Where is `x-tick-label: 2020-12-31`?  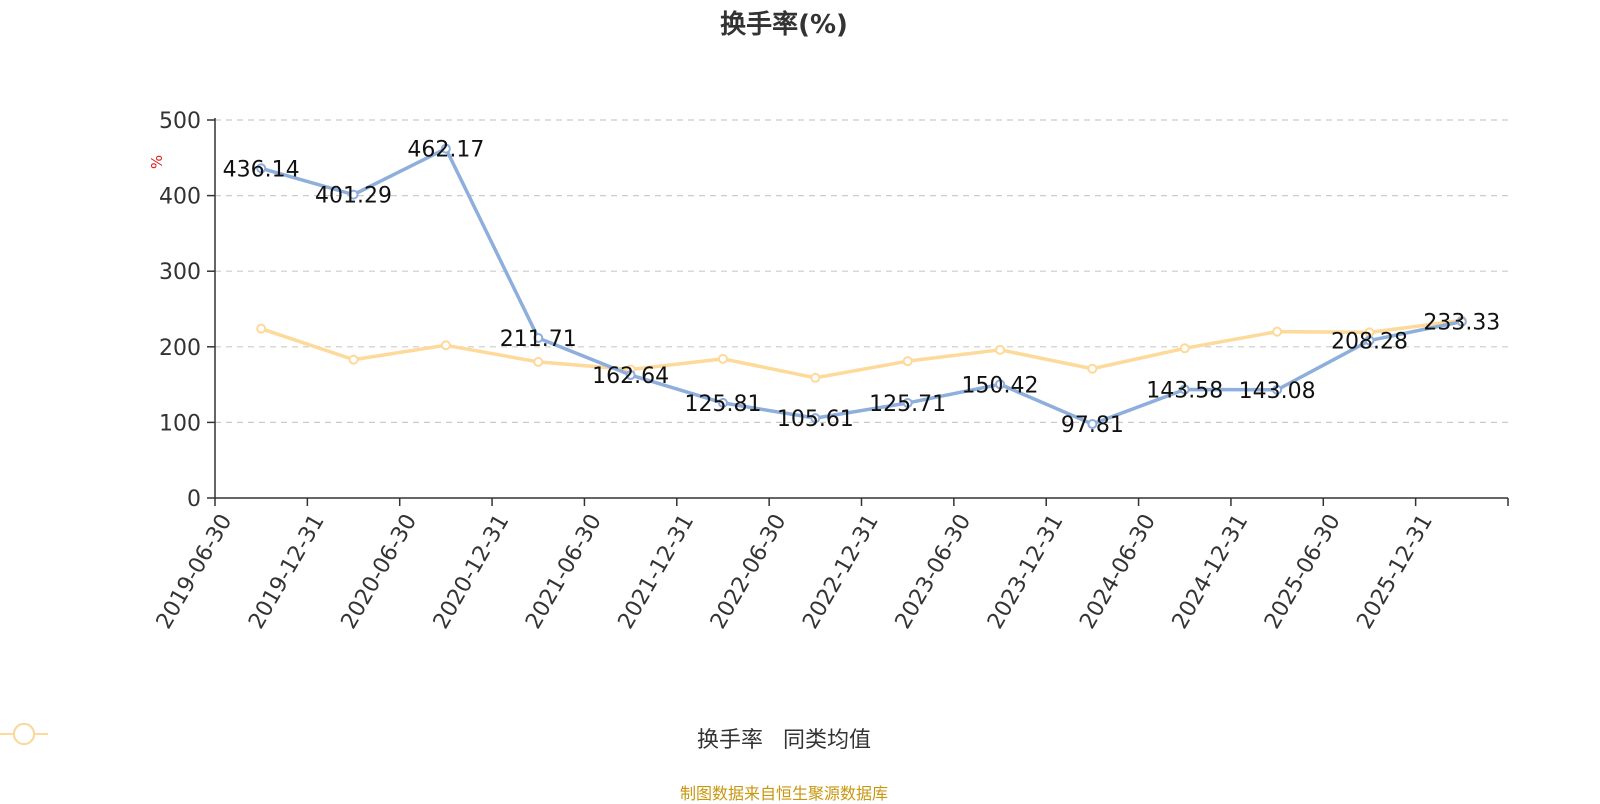 x-tick-label: 2020-12-31 is located at coordinates (472, 571).